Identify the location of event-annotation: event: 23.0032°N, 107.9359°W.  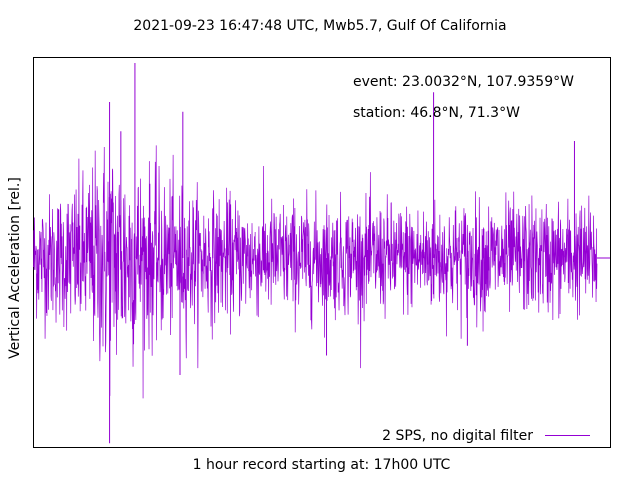
(463, 82).